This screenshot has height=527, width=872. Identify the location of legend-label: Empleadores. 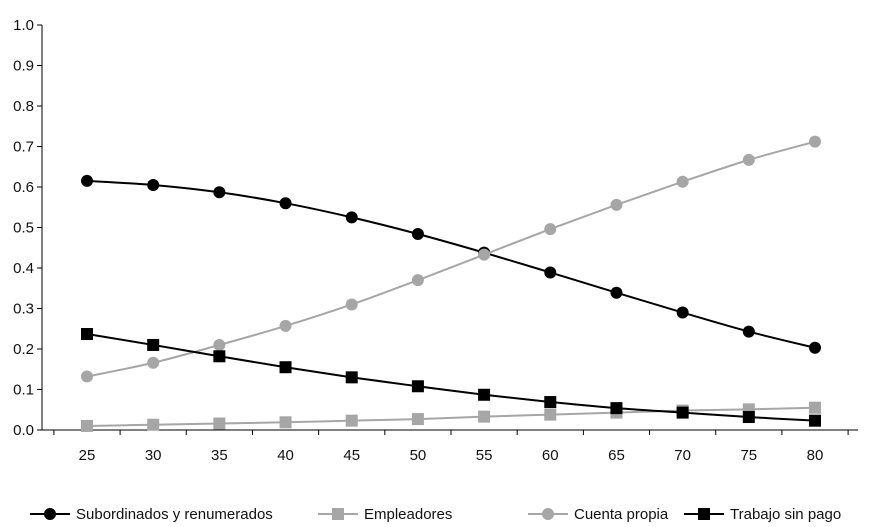
(408, 514).